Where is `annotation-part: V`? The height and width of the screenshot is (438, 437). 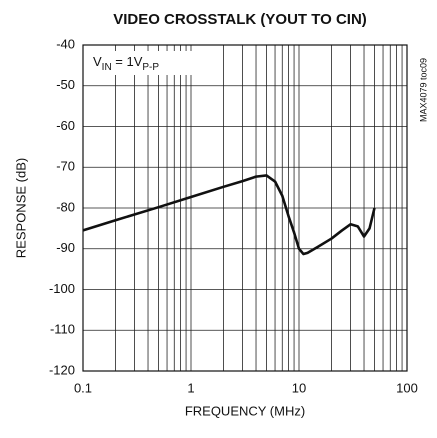 annotation-part: V is located at coordinates (97, 61).